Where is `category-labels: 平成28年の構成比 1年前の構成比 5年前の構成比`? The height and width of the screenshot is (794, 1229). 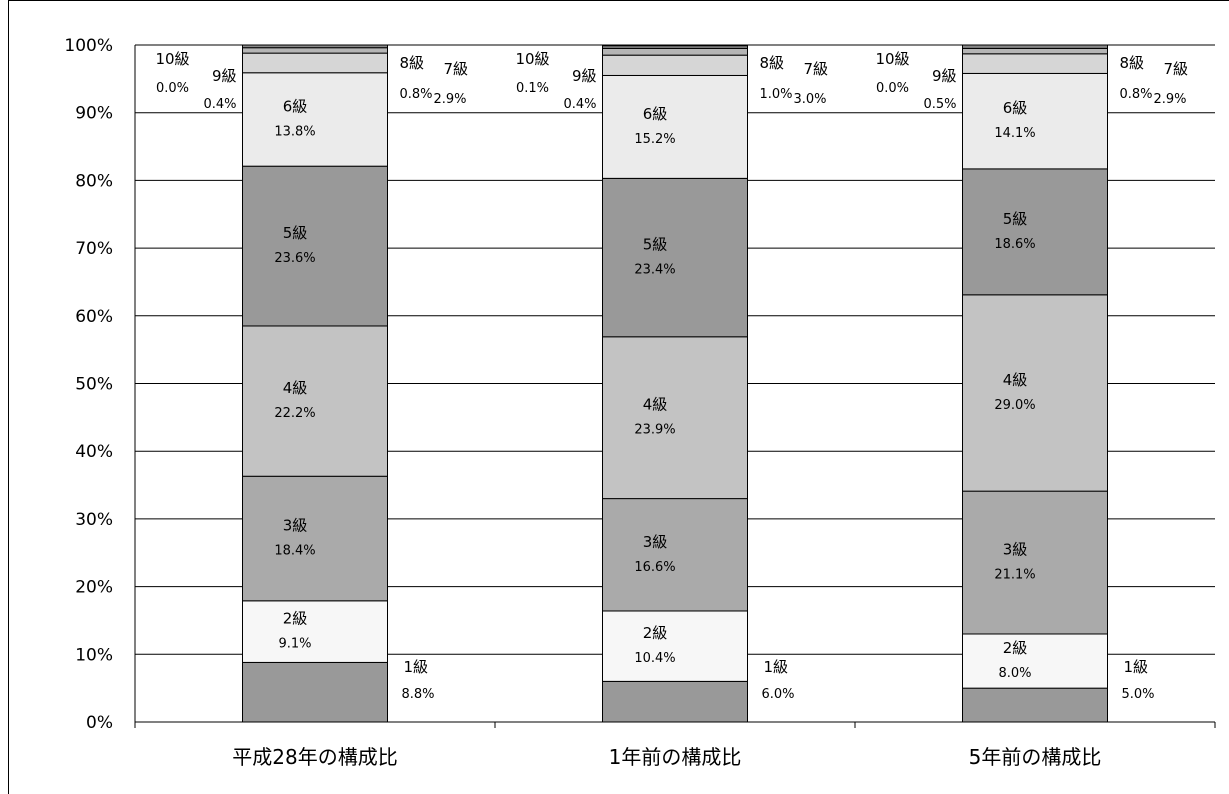
category-labels: 平成28年の構成比 1年前の構成比 5年前の構成比 is located at coordinates (666, 757).